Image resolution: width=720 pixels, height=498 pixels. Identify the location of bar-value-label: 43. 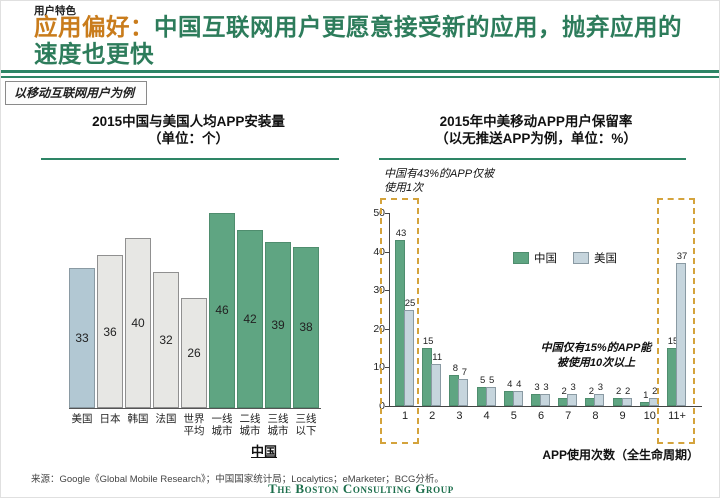
(401, 234).